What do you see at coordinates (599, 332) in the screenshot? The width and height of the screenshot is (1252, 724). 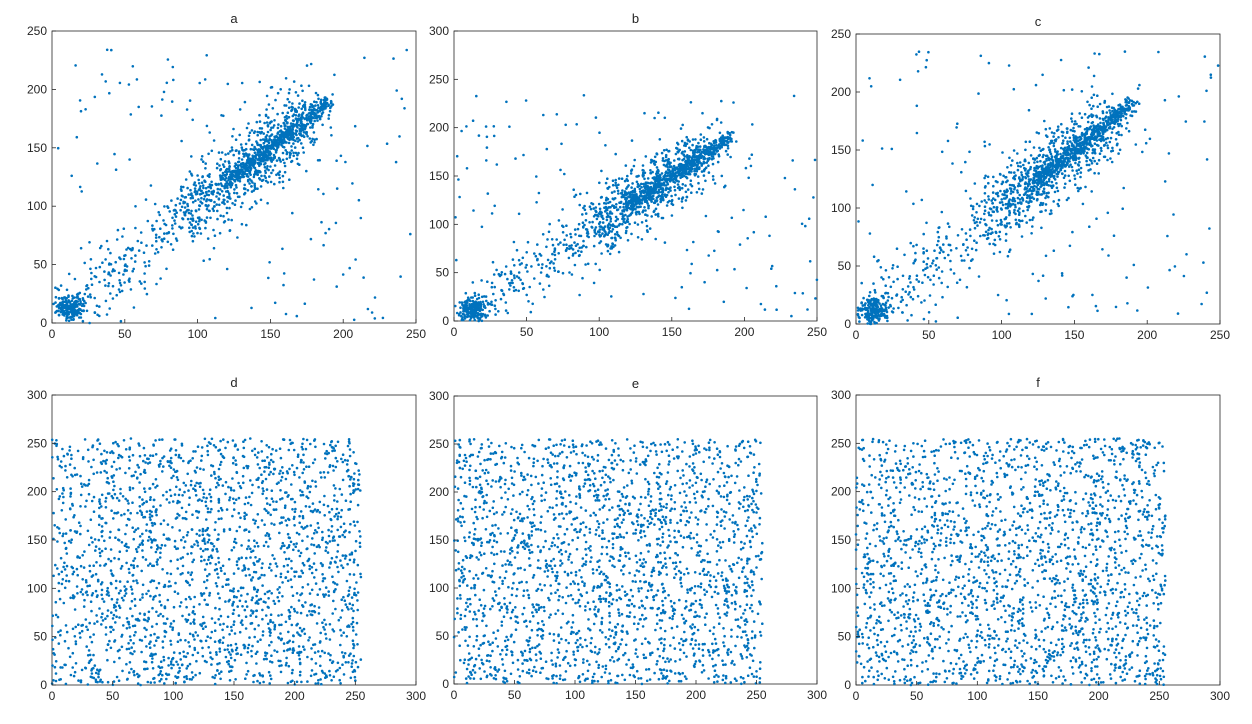 I see `x-tick-label: 100` at bounding box center [599, 332].